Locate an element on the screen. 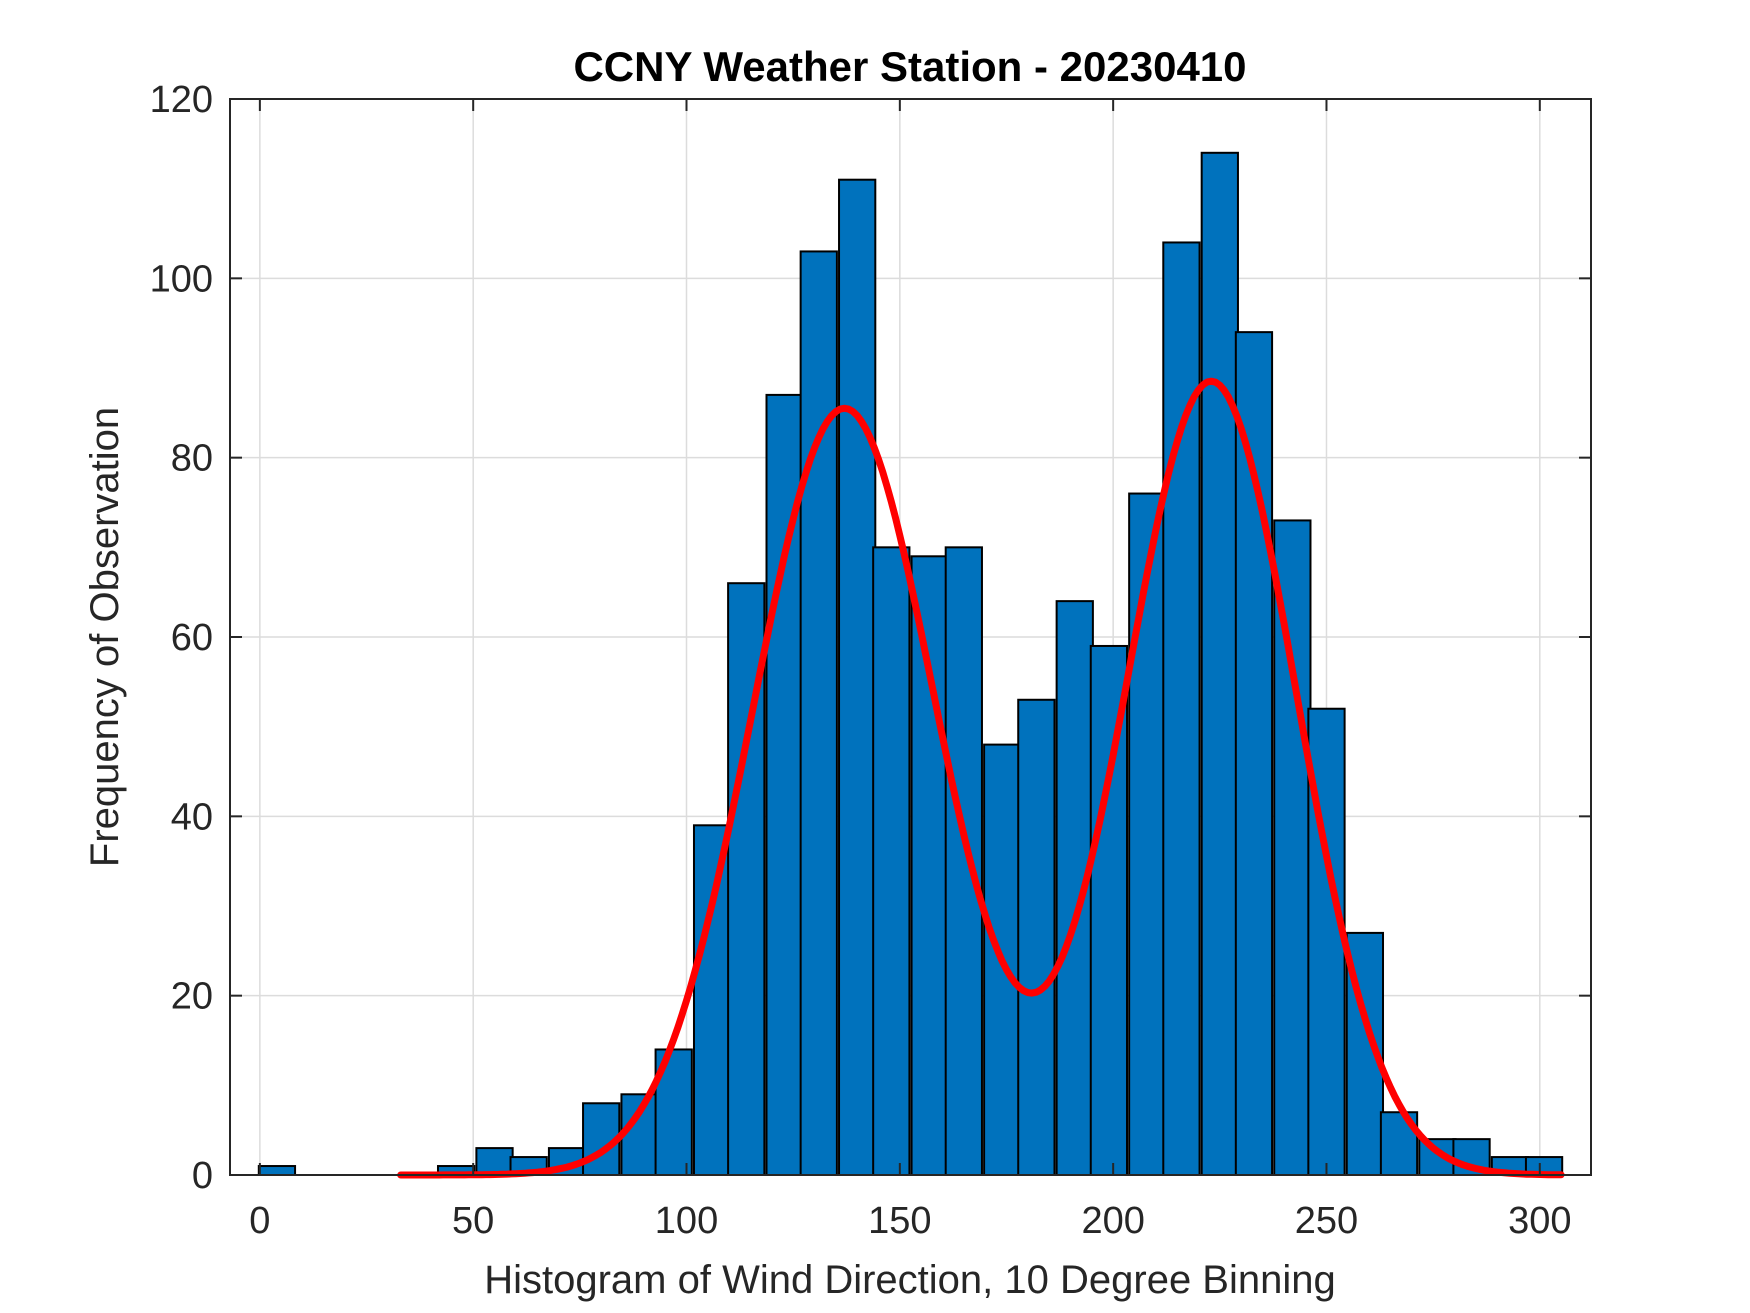  x-tick-label: 100 is located at coordinates (686, 1221).